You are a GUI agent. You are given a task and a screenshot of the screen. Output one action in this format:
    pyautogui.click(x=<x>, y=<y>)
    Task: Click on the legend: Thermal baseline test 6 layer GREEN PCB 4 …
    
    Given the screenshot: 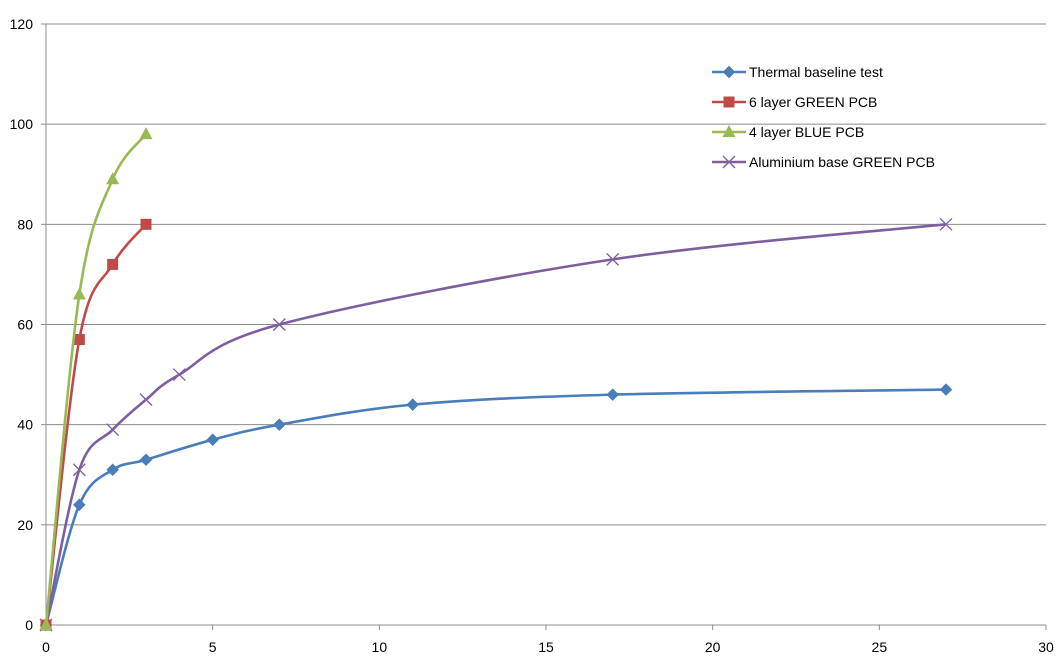 What is the action you would take?
    pyautogui.click(x=823, y=117)
    